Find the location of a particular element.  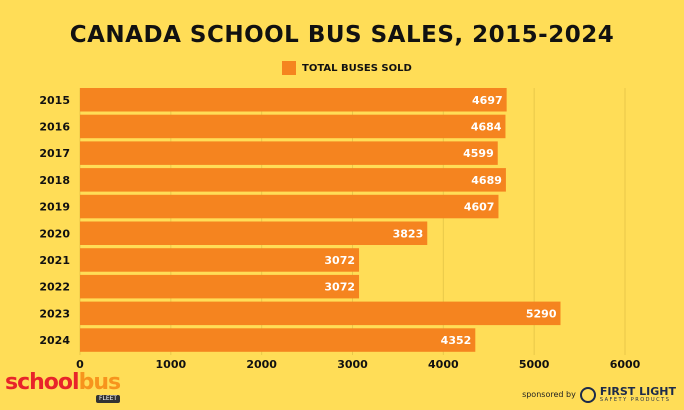

sponsored-by-text: sponsored by is located at coordinates (549, 395).